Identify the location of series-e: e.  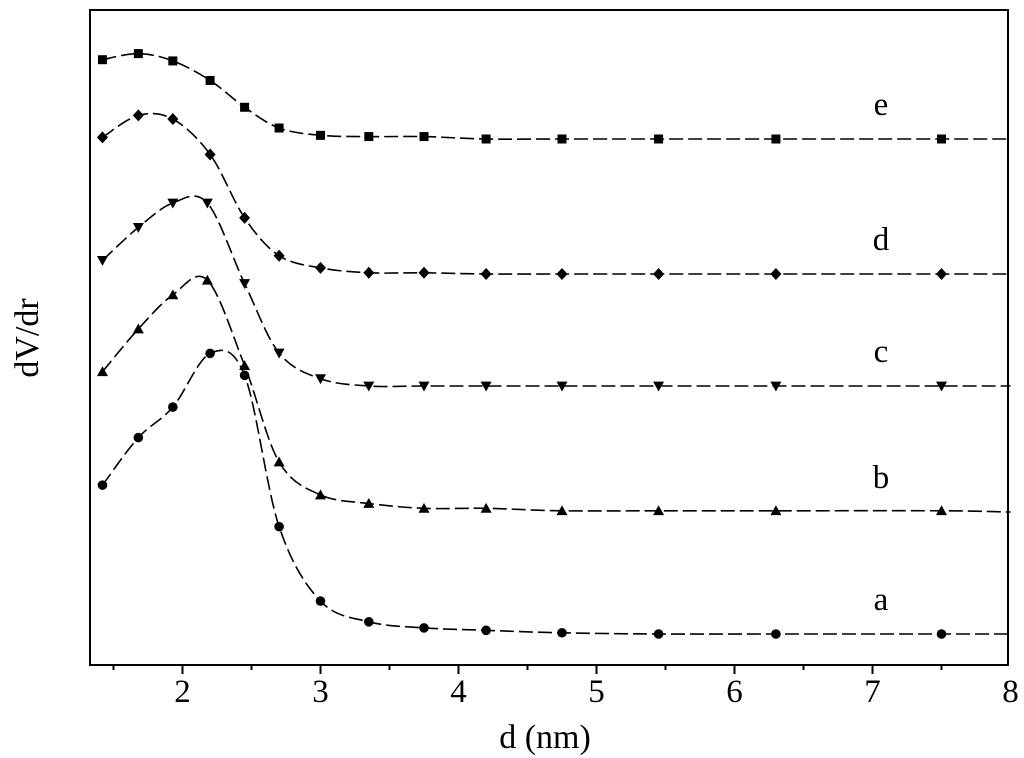
(554, 96).